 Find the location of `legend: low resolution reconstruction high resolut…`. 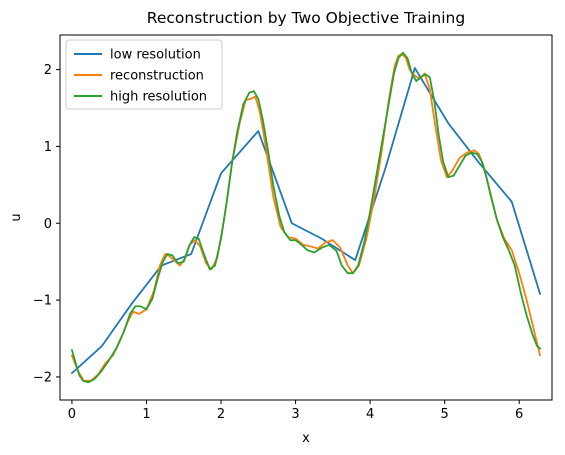

legend: low resolution reconstruction high resolut… is located at coordinates (144, 74).